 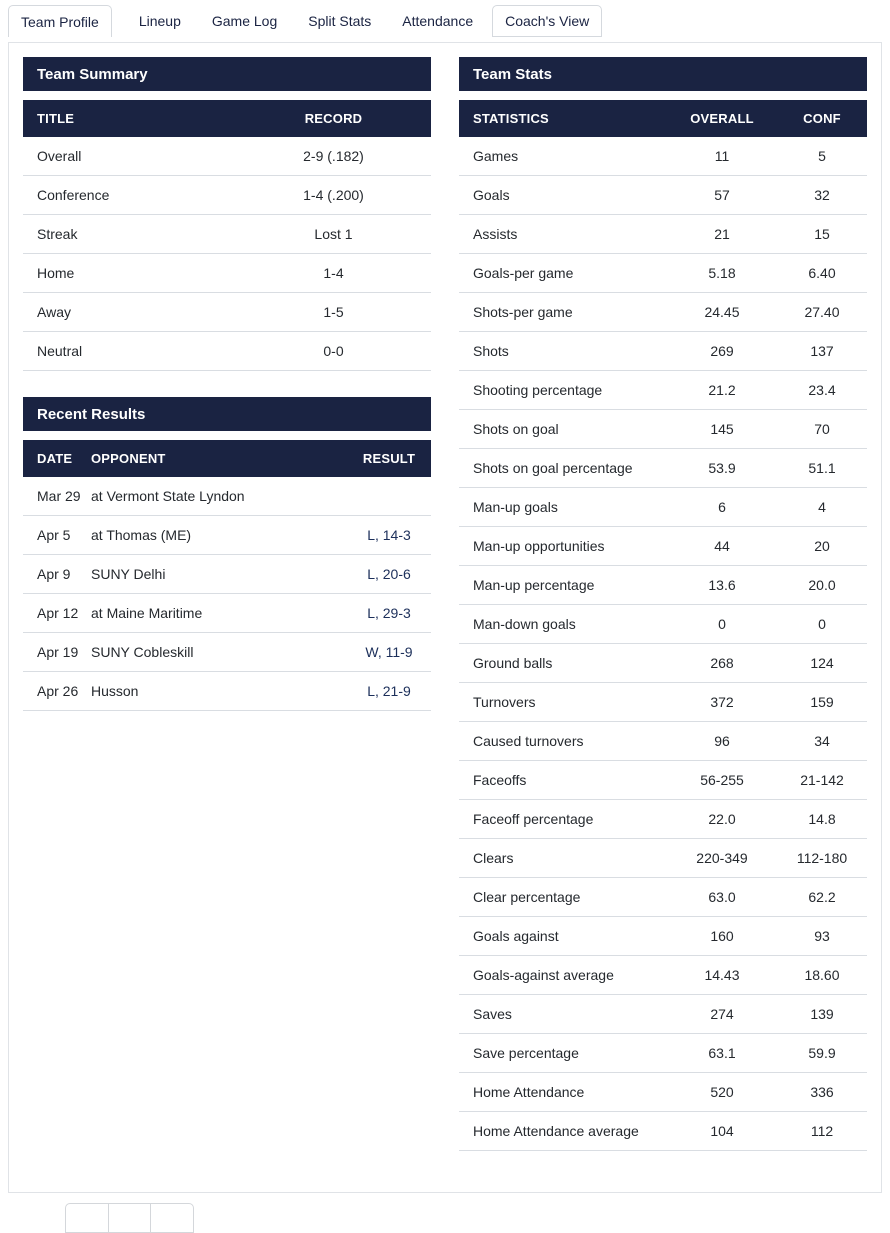 What do you see at coordinates (563, 741) in the screenshot?
I see `stat-cell-label: Caused turnovers` at bounding box center [563, 741].